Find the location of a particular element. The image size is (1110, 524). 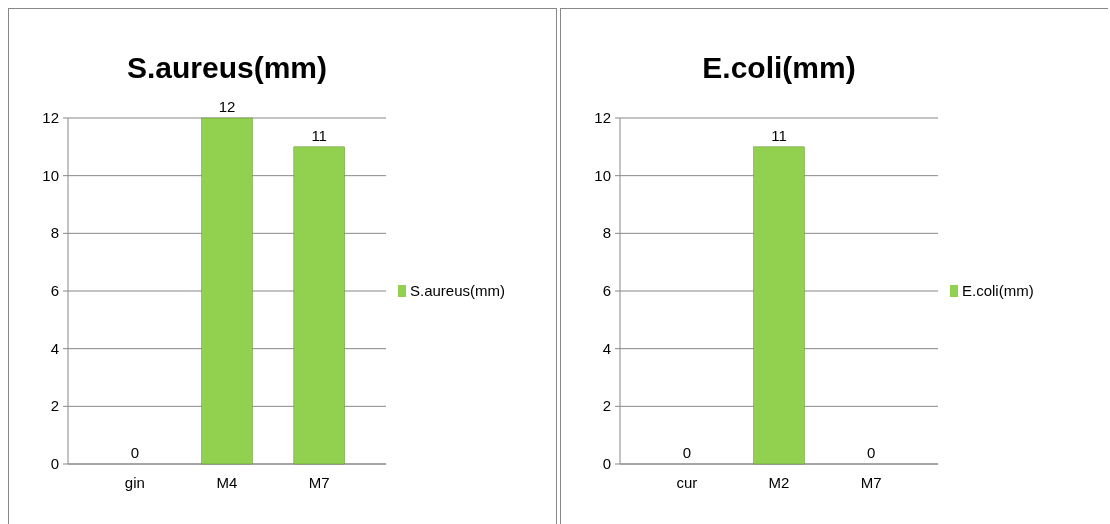

x-tick-label: gin is located at coordinates (134, 482).